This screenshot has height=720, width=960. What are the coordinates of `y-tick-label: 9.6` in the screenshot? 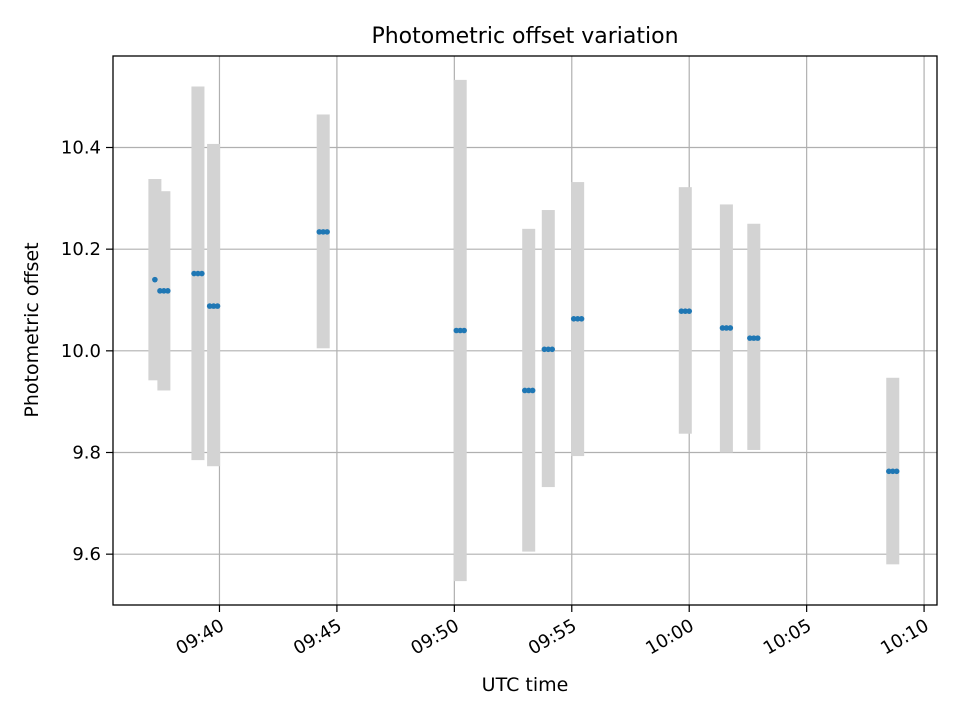 It's located at (86, 554).